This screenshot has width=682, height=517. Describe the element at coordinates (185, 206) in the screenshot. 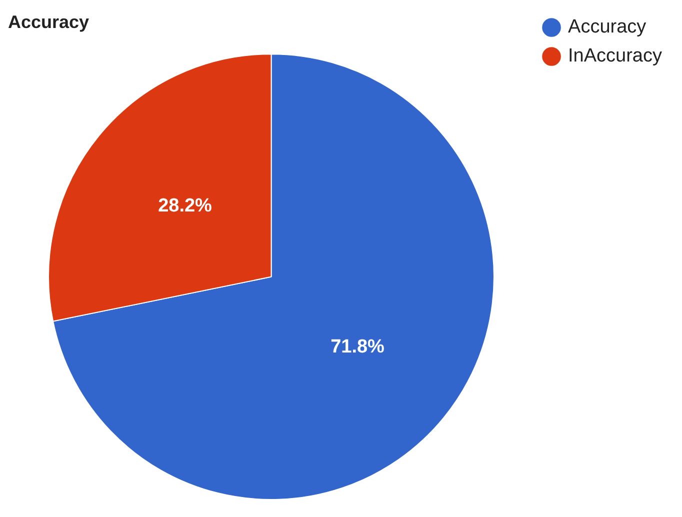

I see `data-label: 28.2%` at that location.